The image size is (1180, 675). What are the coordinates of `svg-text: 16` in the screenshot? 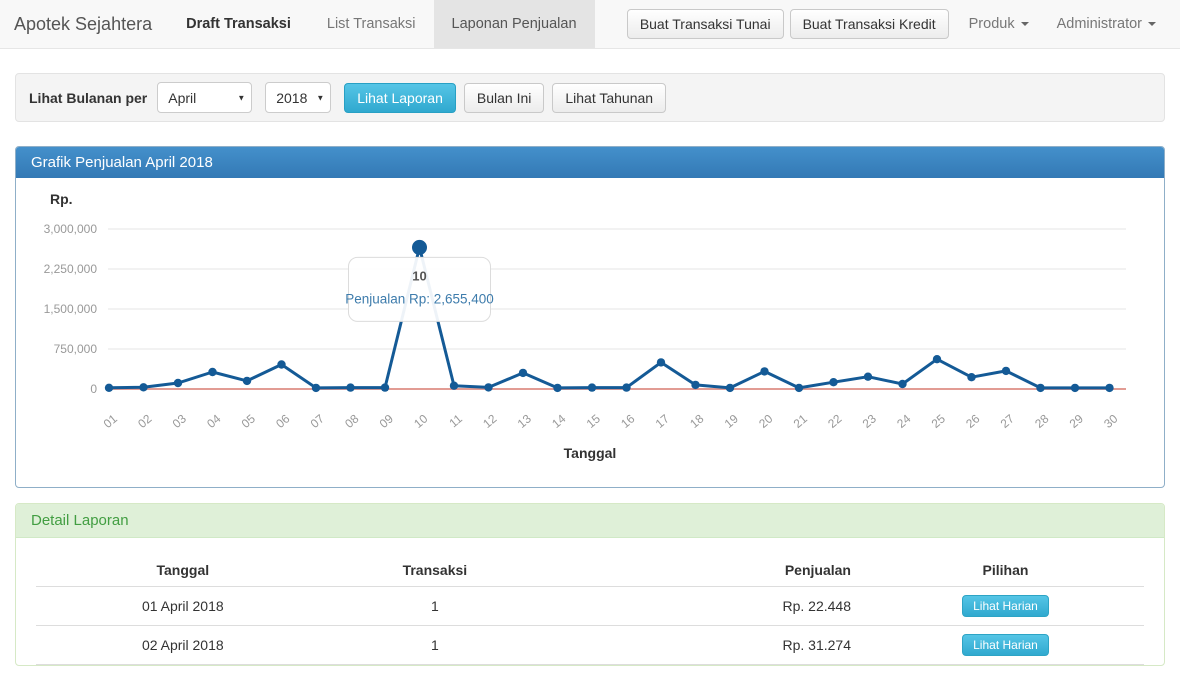 It's located at (627, 421).